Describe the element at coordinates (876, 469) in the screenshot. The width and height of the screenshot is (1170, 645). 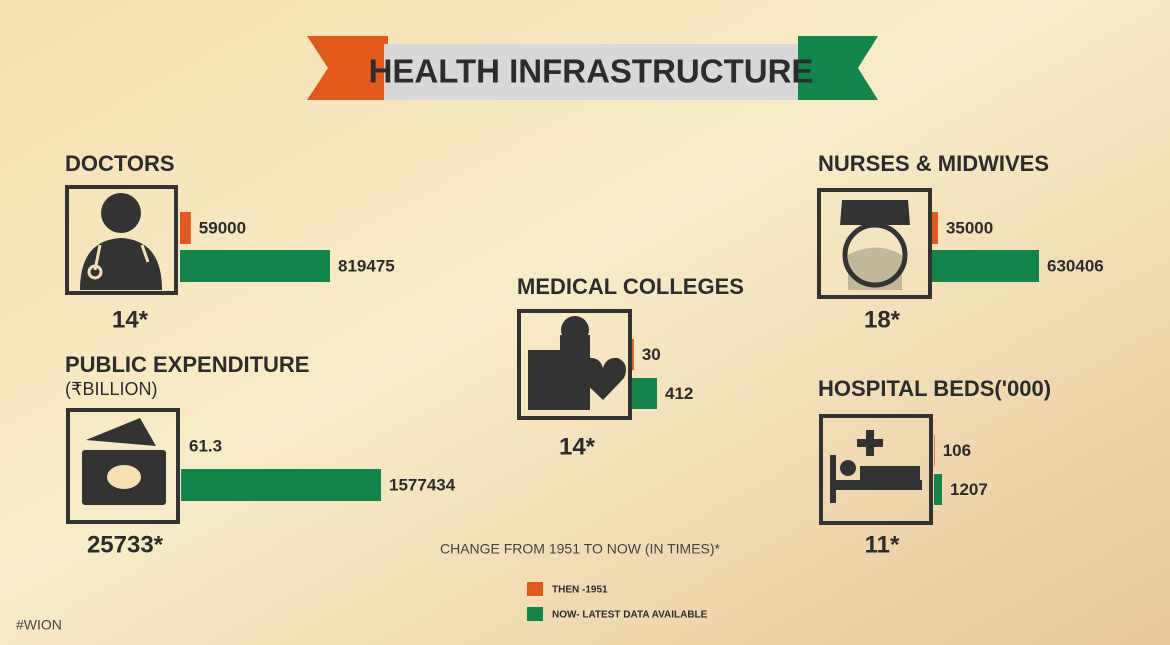
I see `bed-icon` at that location.